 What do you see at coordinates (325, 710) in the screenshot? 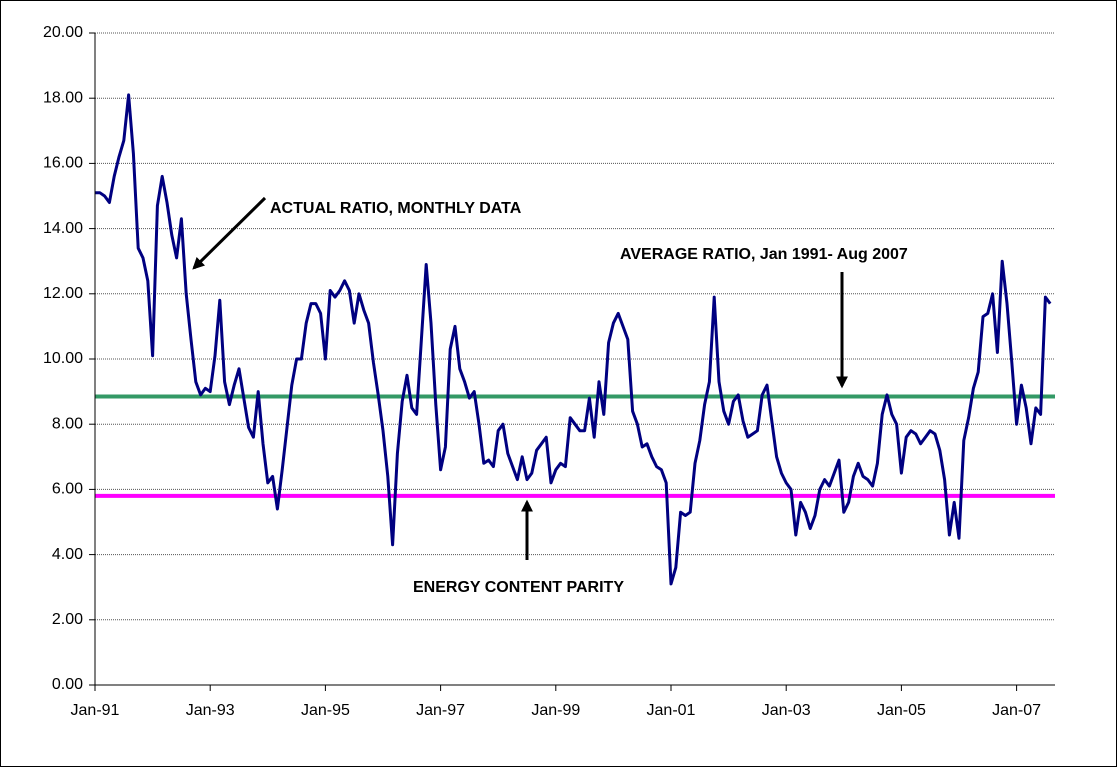
I see `x-tick-label: Jan-95` at bounding box center [325, 710].